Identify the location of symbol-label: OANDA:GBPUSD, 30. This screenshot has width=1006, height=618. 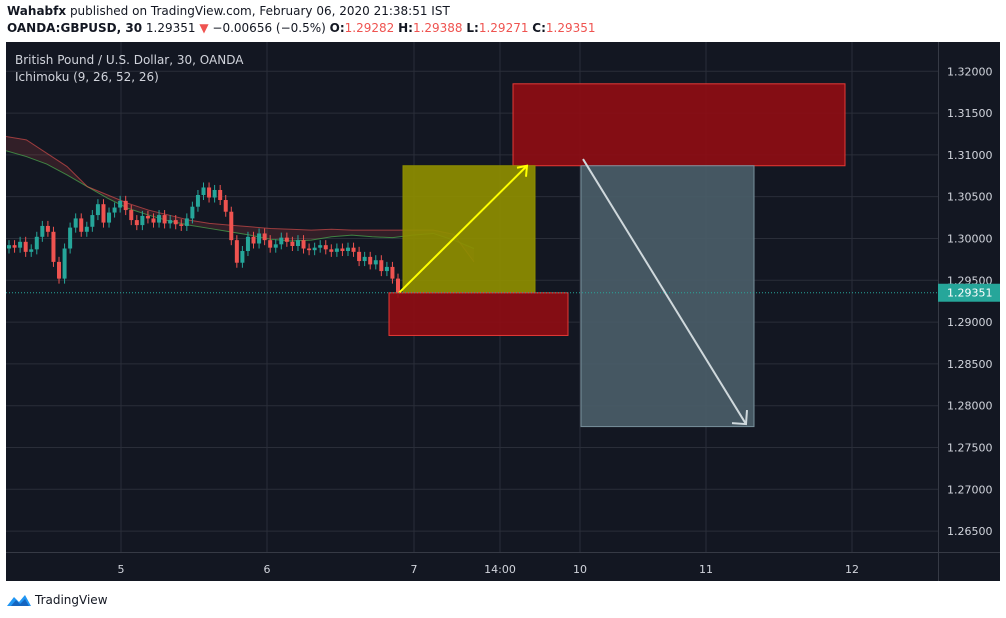
(75, 28).